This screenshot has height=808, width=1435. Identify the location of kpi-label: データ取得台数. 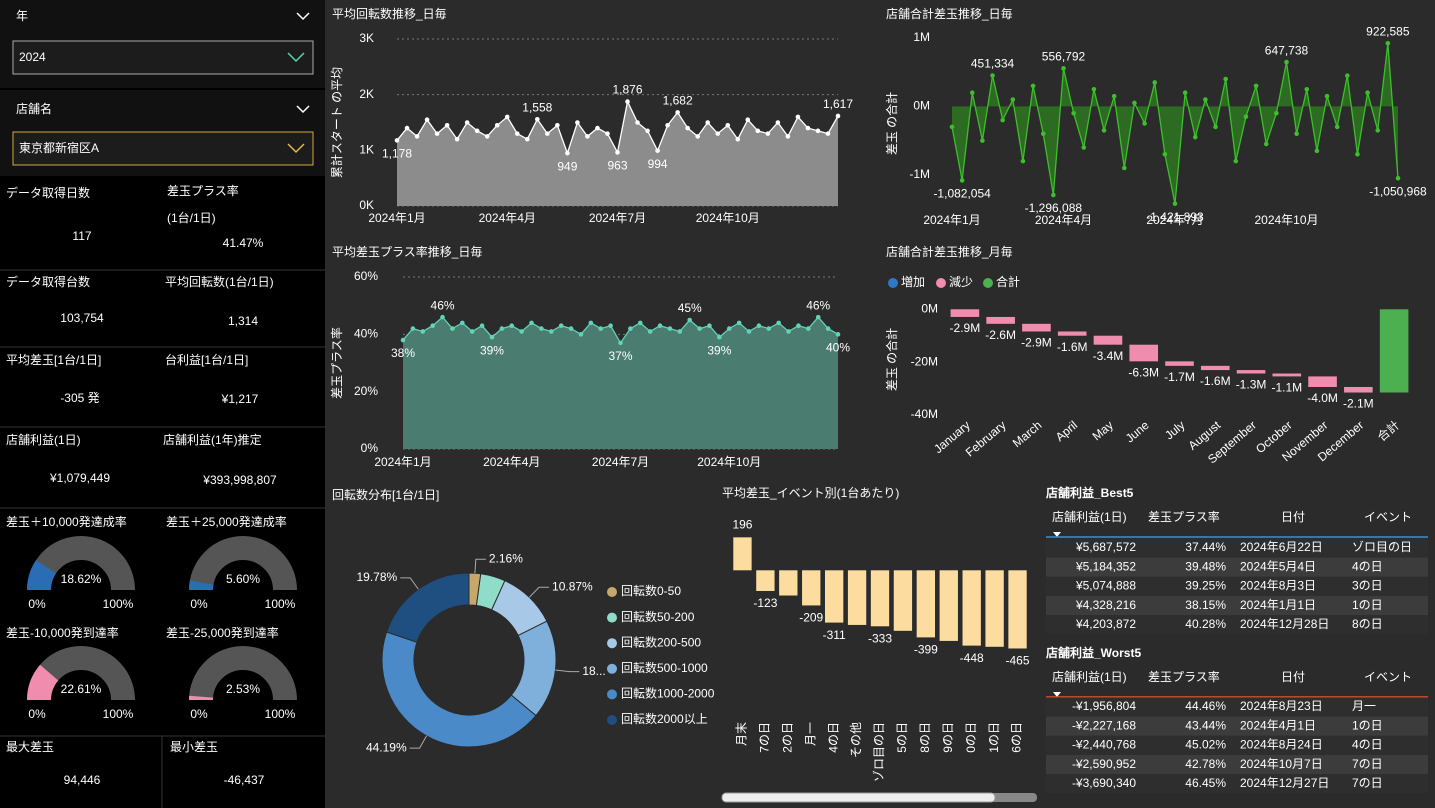
(48, 281).